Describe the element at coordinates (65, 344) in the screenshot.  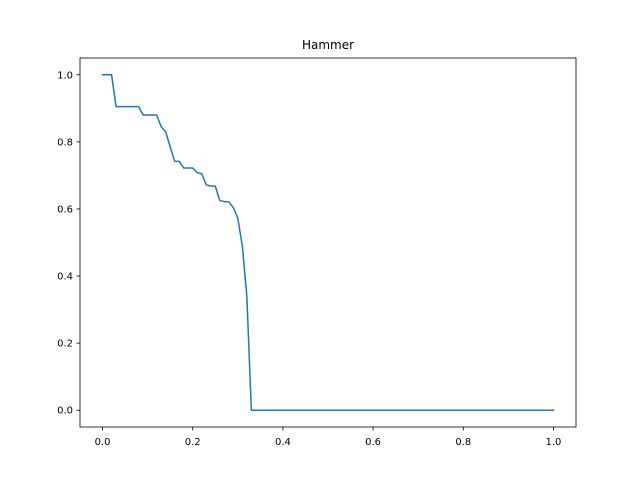
I see `y-tick-label: 0.2` at that location.